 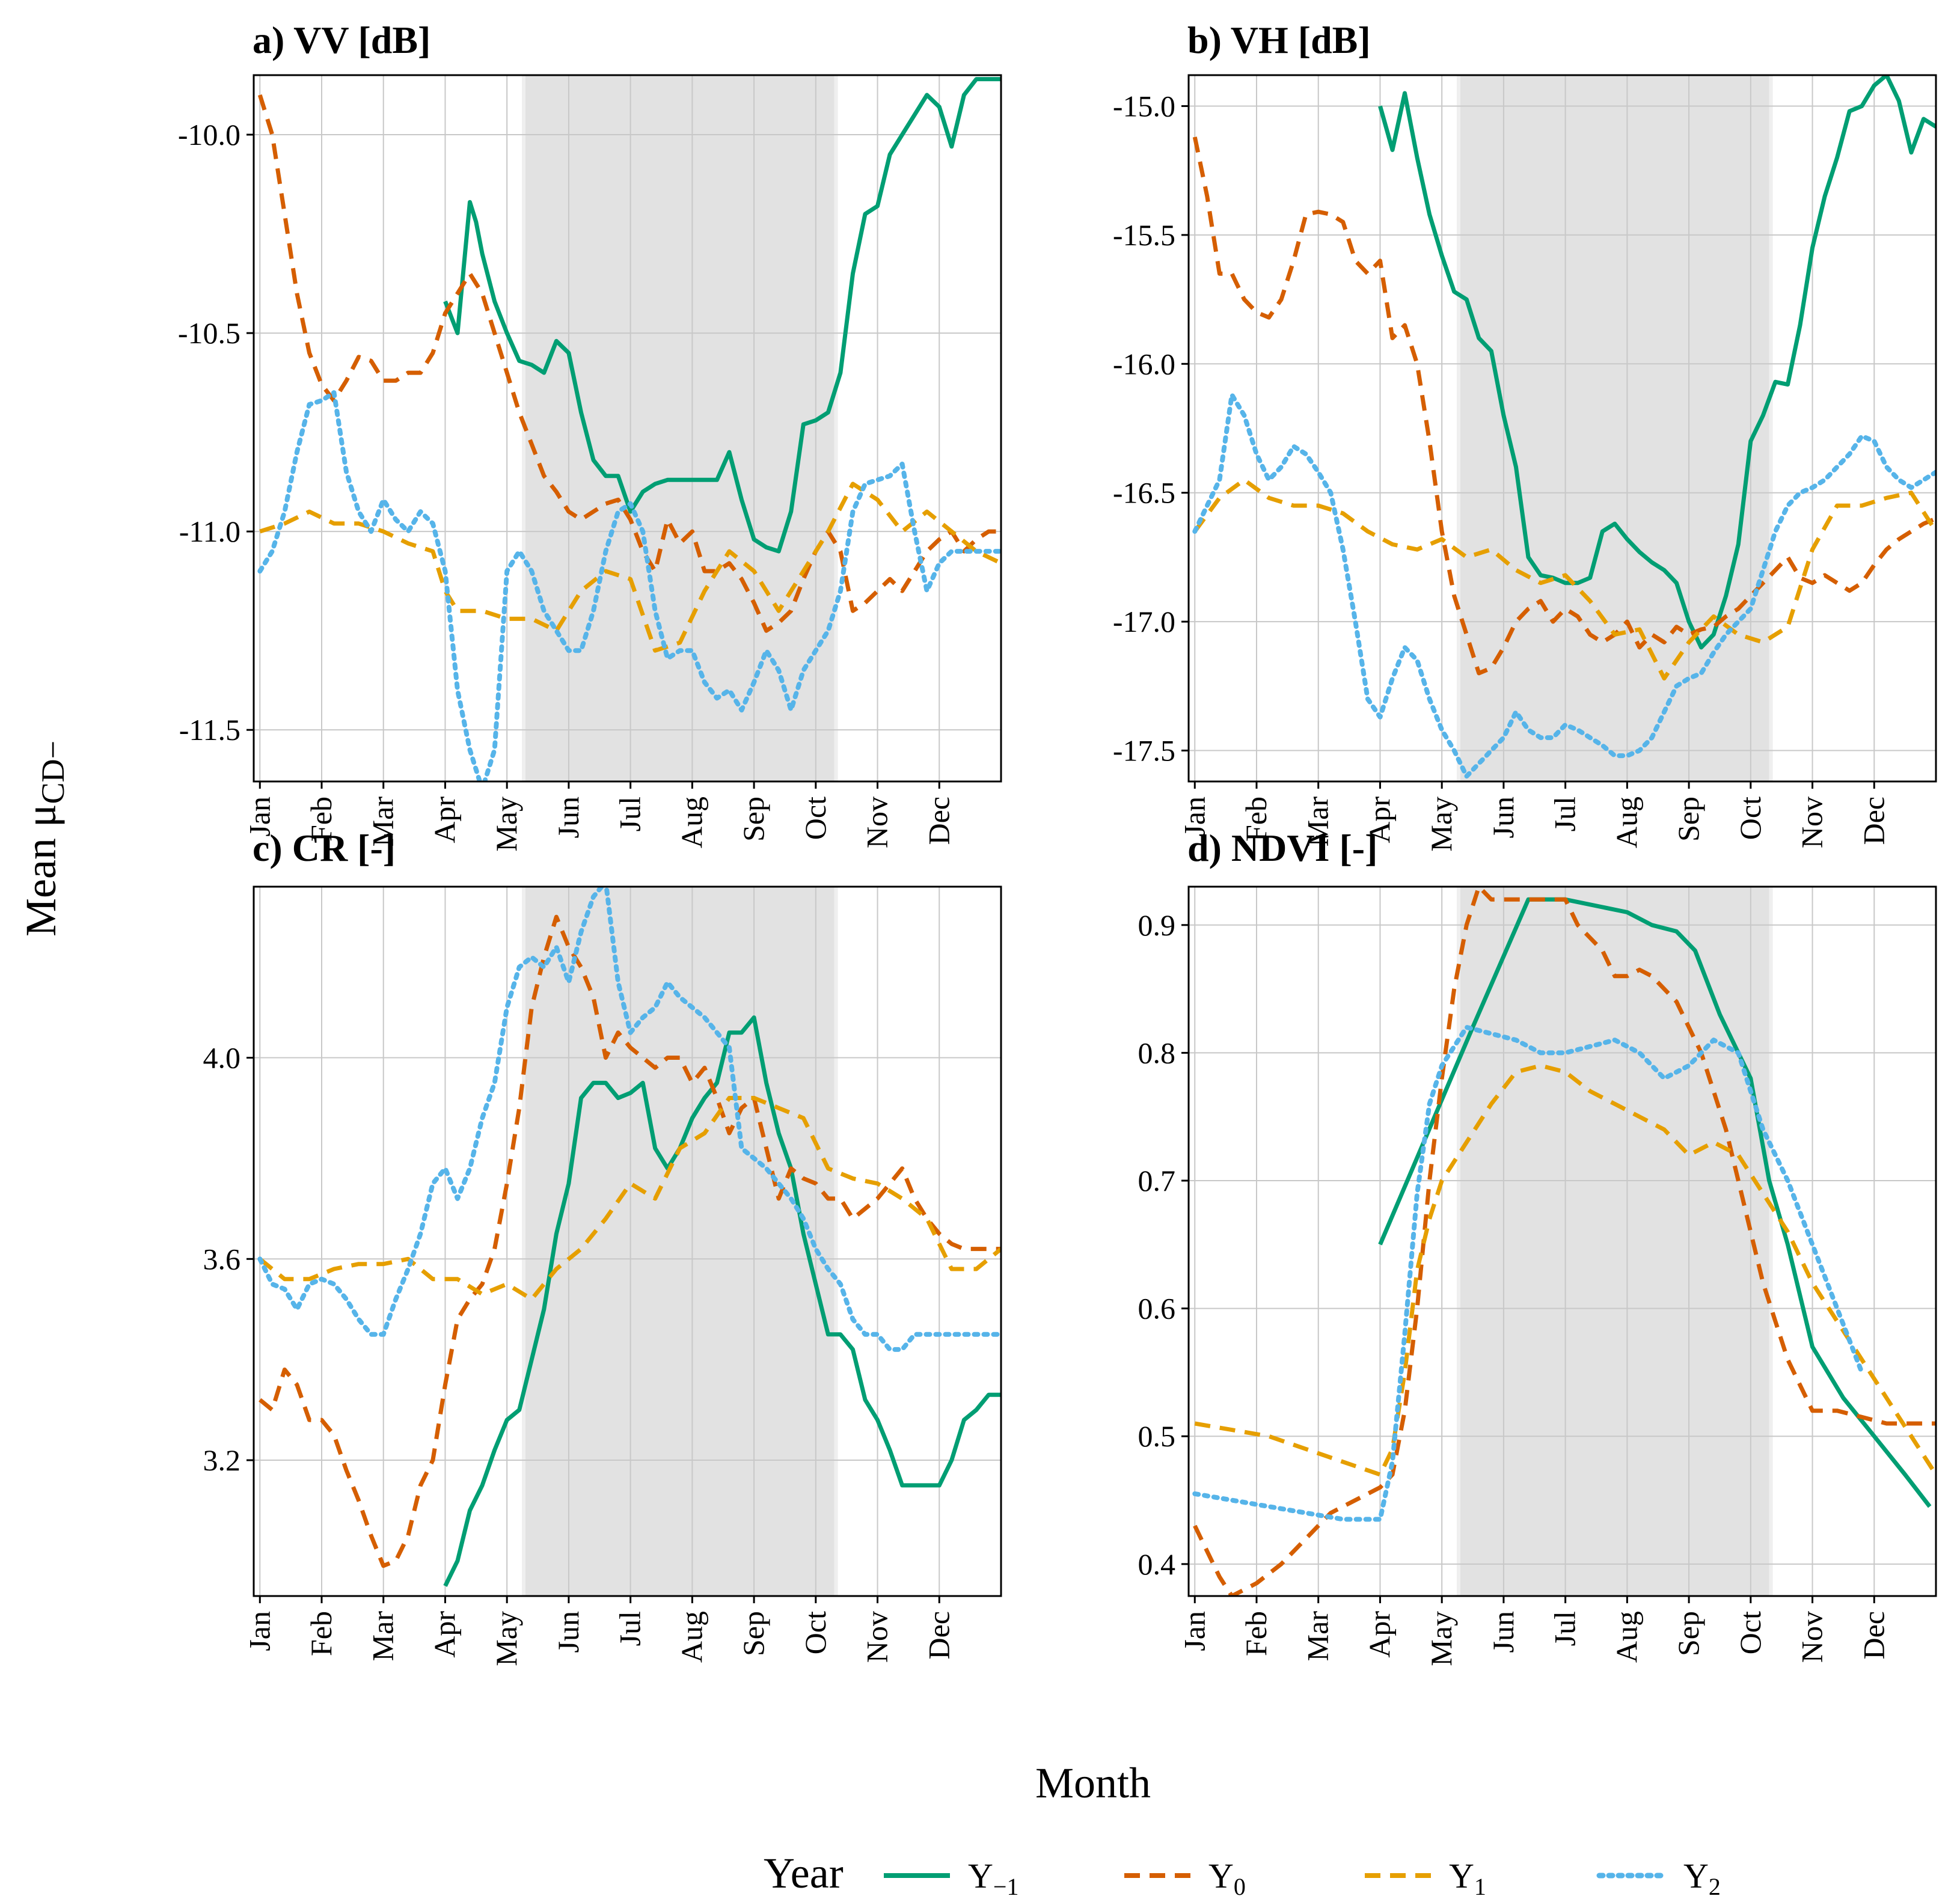 I want to click on y-tick-label: -11.0, so click(x=209, y=531).